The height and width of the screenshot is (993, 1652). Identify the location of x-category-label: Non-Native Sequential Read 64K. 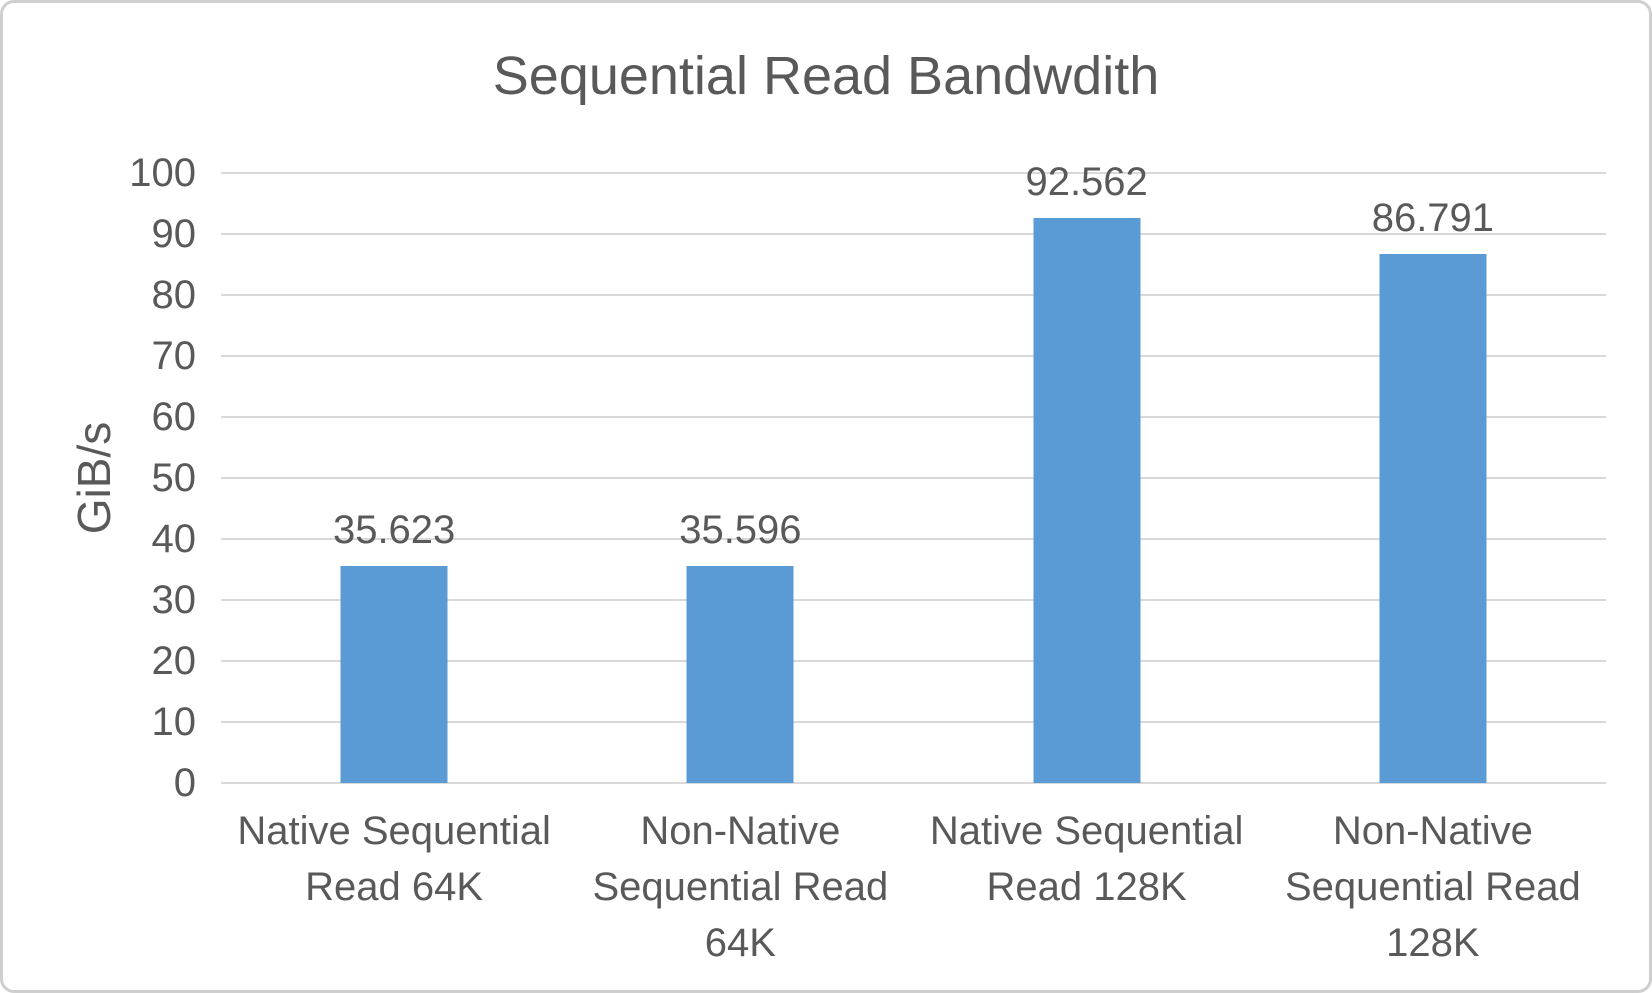
(740, 887).